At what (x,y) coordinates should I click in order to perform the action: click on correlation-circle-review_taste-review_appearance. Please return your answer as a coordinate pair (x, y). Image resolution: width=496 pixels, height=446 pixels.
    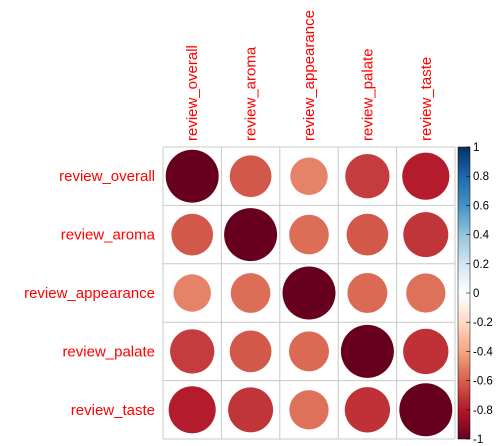
    Looking at the image, I should click on (309, 410).